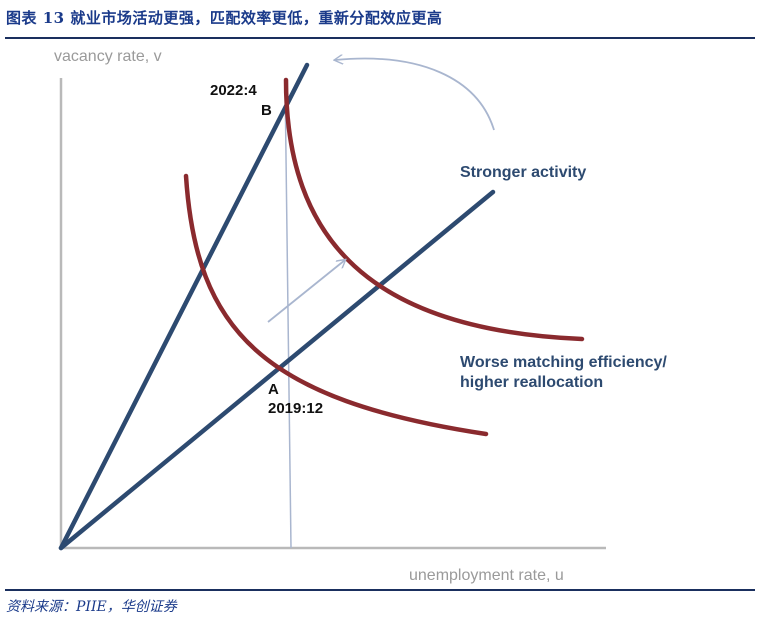 This screenshot has width=769, height=624. What do you see at coordinates (380, 38) in the screenshot?
I see `top-divider` at bounding box center [380, 38].